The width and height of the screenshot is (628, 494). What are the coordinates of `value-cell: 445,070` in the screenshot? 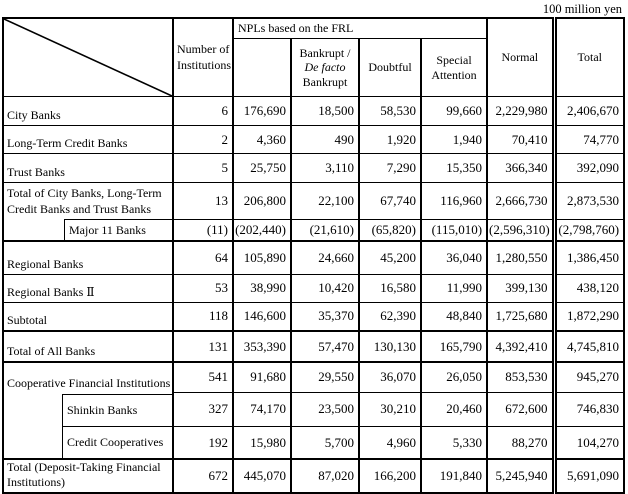 It's located at (262, 476).